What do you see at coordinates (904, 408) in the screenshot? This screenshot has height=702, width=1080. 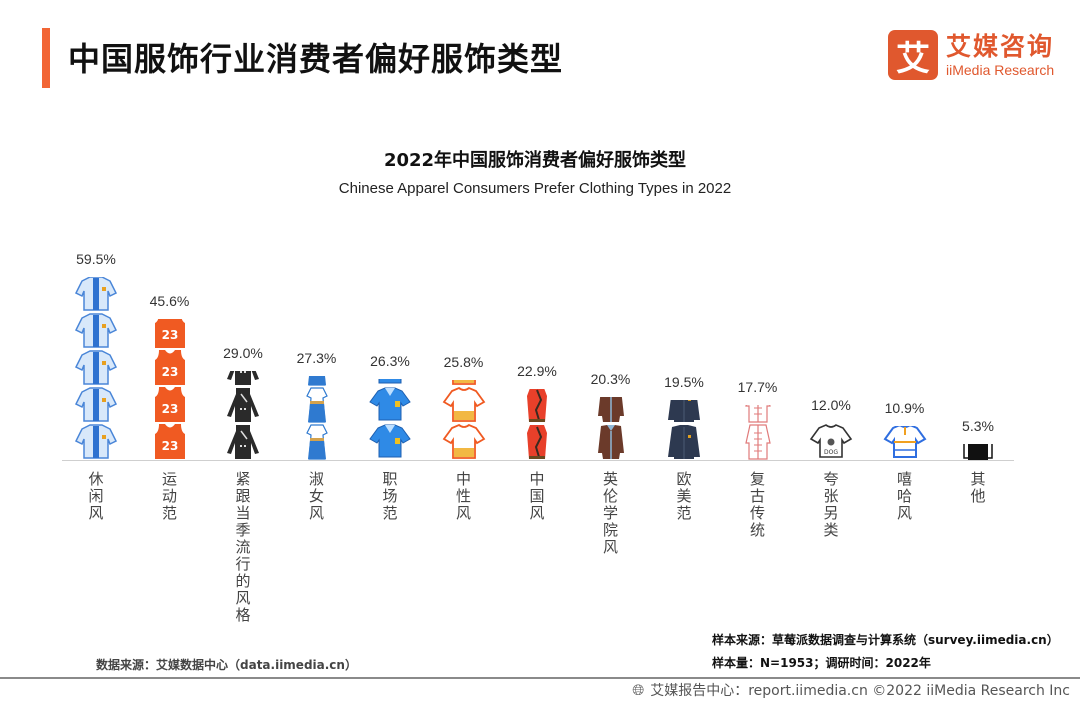 I see `value-label: 10.9%` at bounding box center [904, 408].